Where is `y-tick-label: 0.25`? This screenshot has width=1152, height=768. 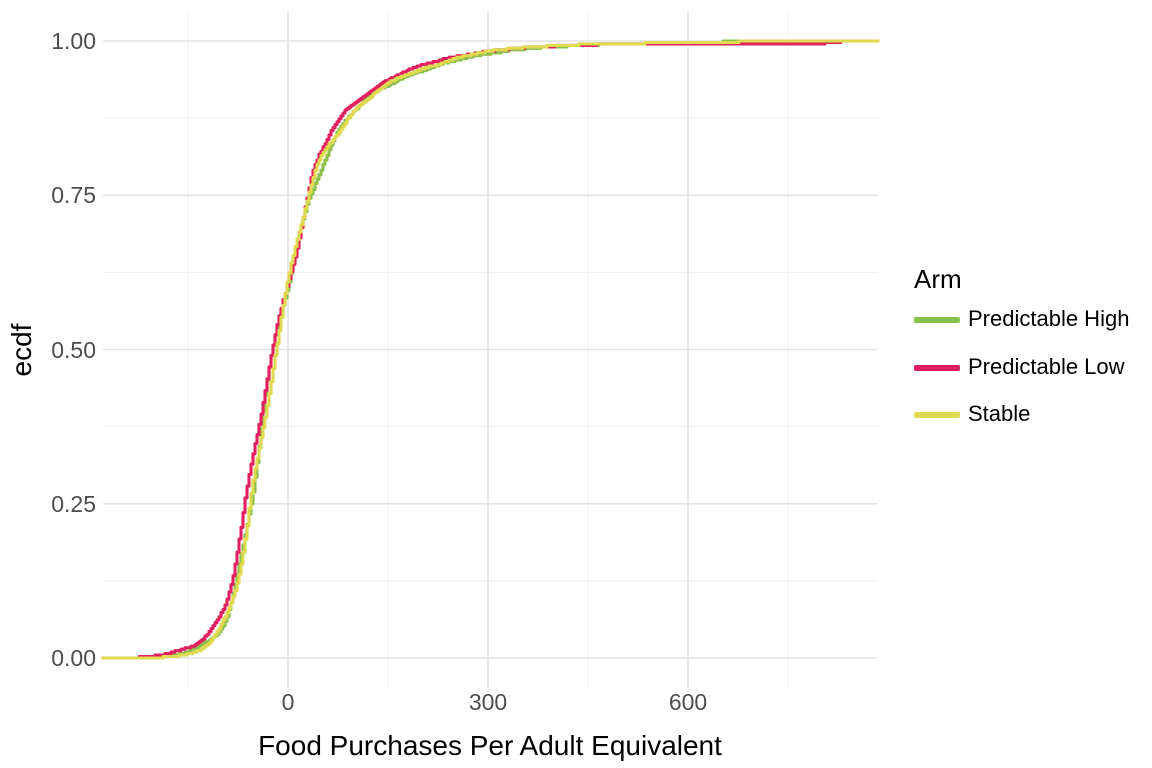
y-tick-label: 0.25 is located at coordinates (73, 503).